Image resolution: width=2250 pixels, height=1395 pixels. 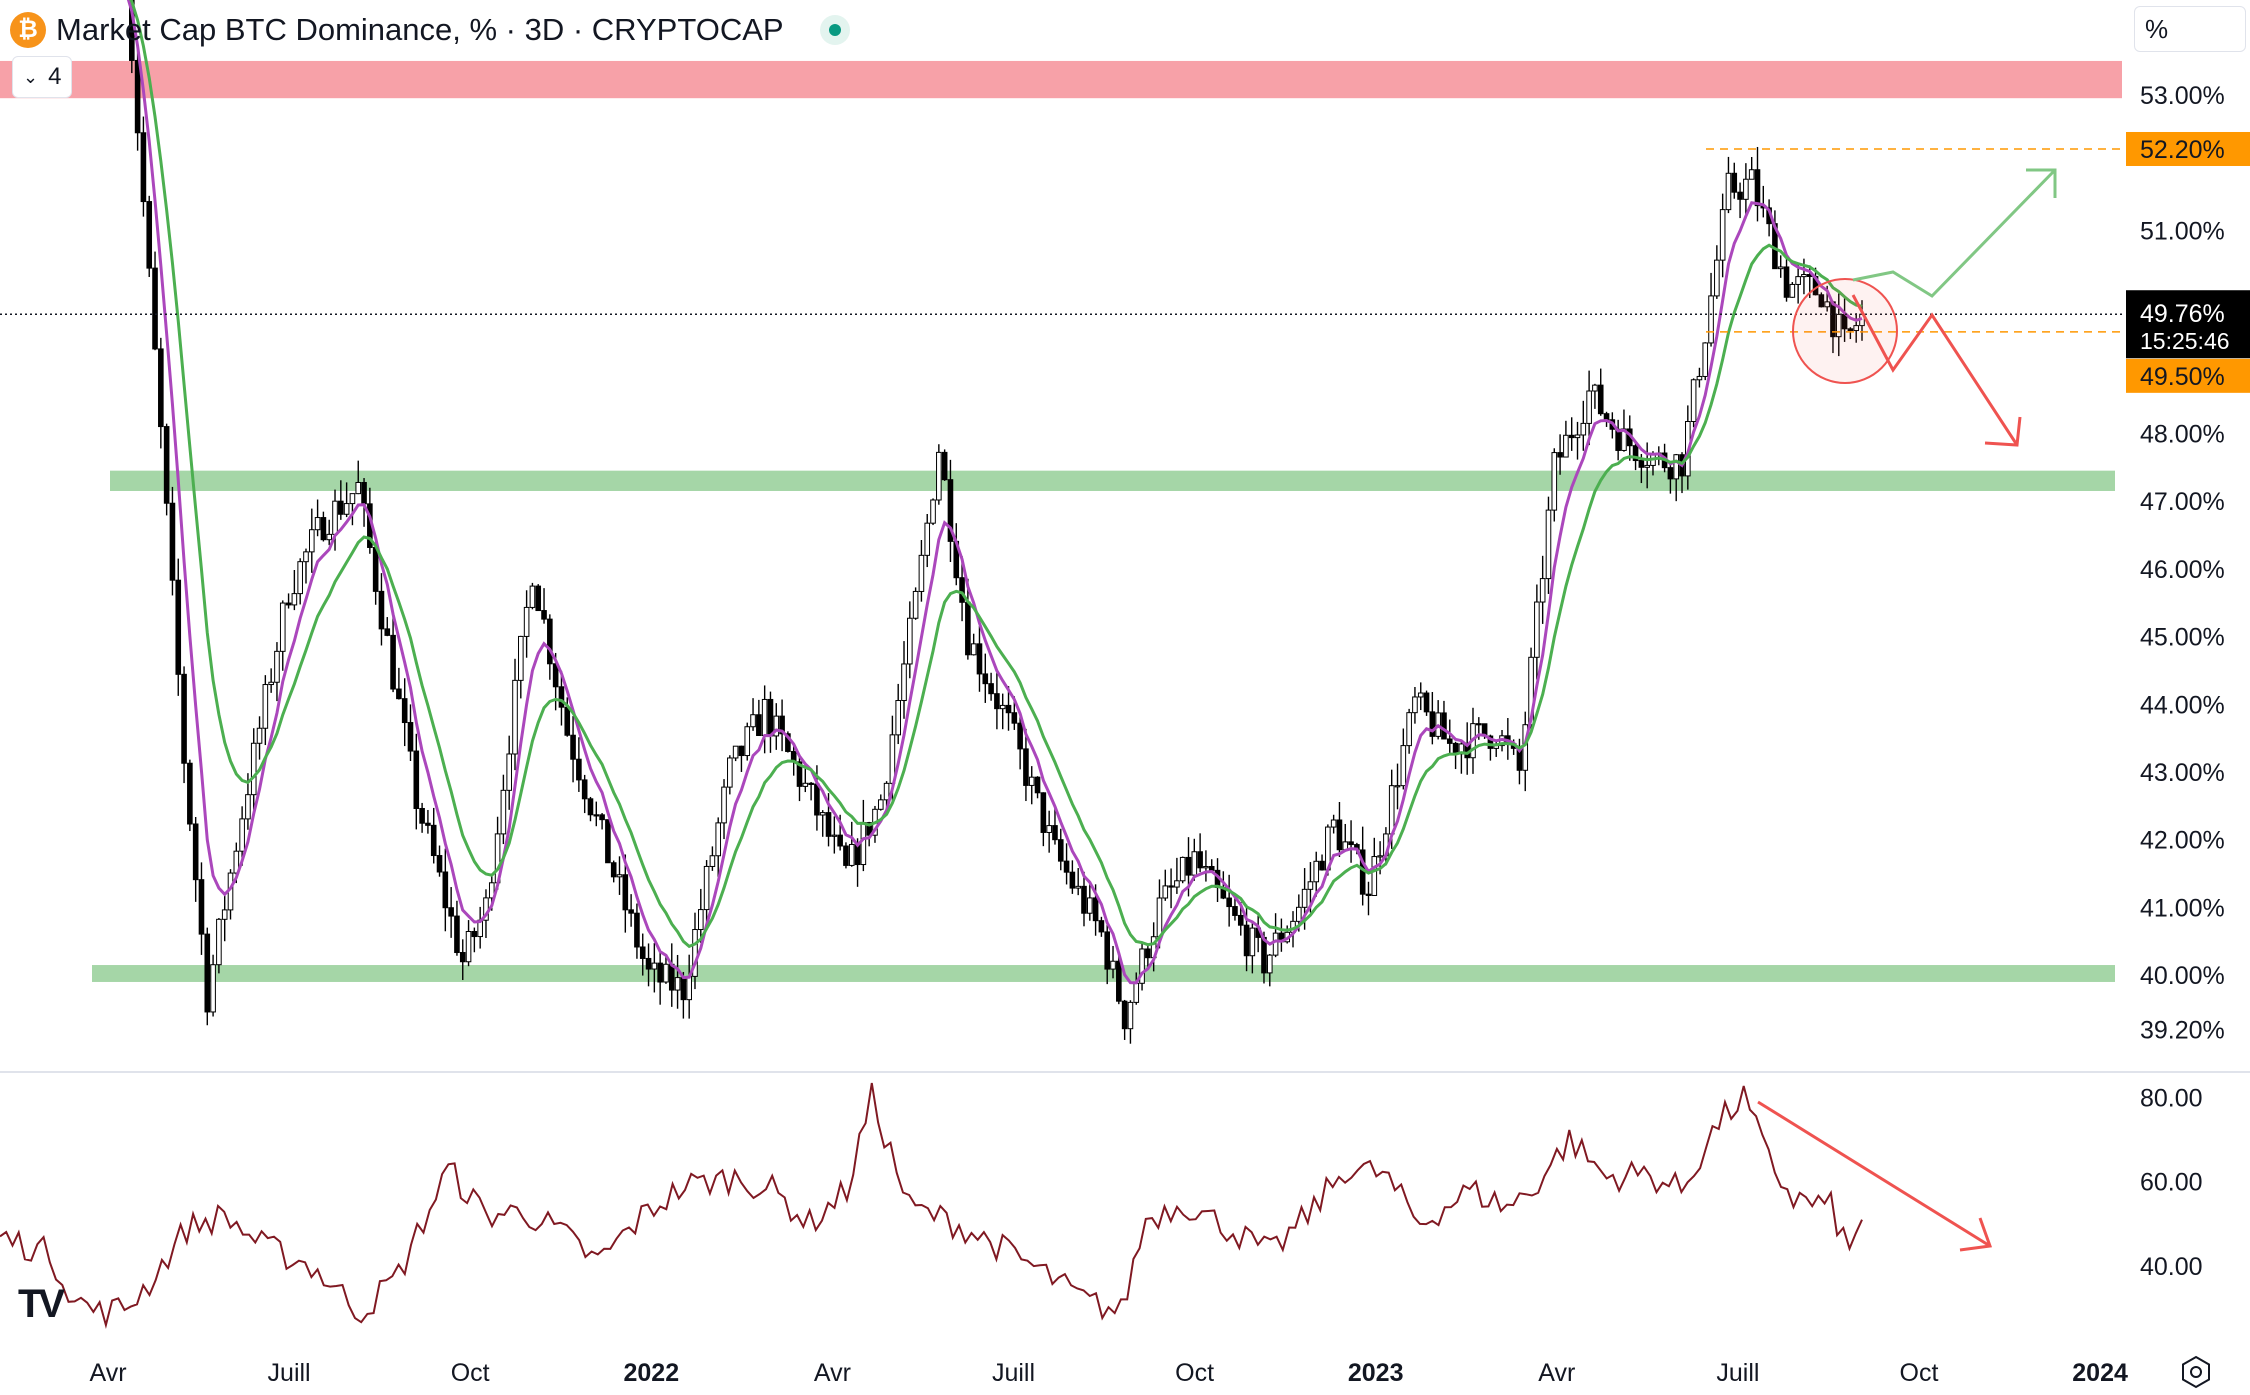 What do you see at coordinates (2182, 705) in the screenshot?
I see `price-tick-label: 44.00%` at bounding box center [2182, 705].